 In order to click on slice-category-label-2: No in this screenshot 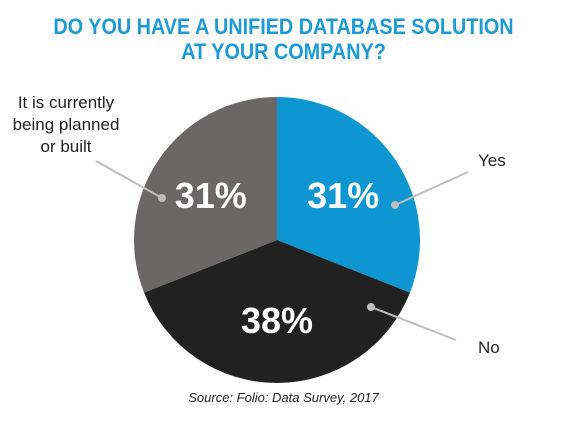, I will do `click(489, 347)`.